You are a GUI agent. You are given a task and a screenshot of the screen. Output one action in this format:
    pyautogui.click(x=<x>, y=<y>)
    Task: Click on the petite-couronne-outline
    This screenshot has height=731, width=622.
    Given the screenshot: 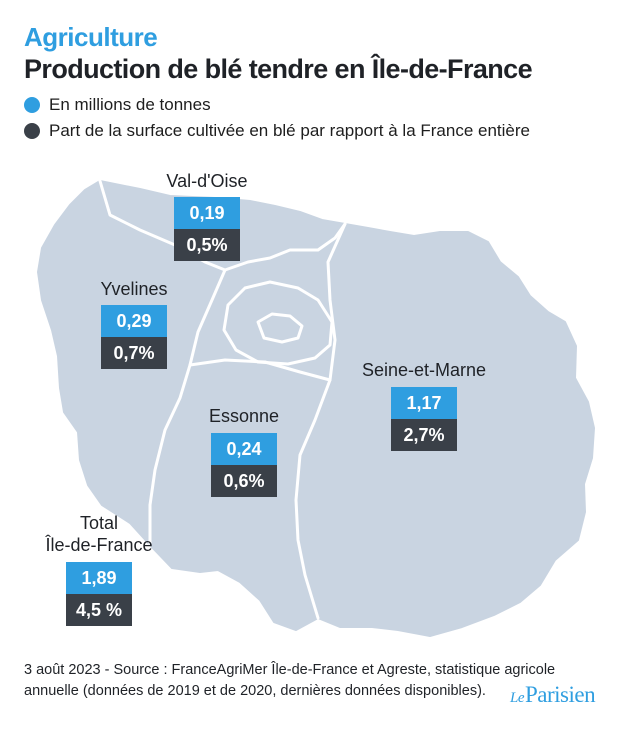 What is the action you would take?
    pyautogui.click(x=278, y=323)
    